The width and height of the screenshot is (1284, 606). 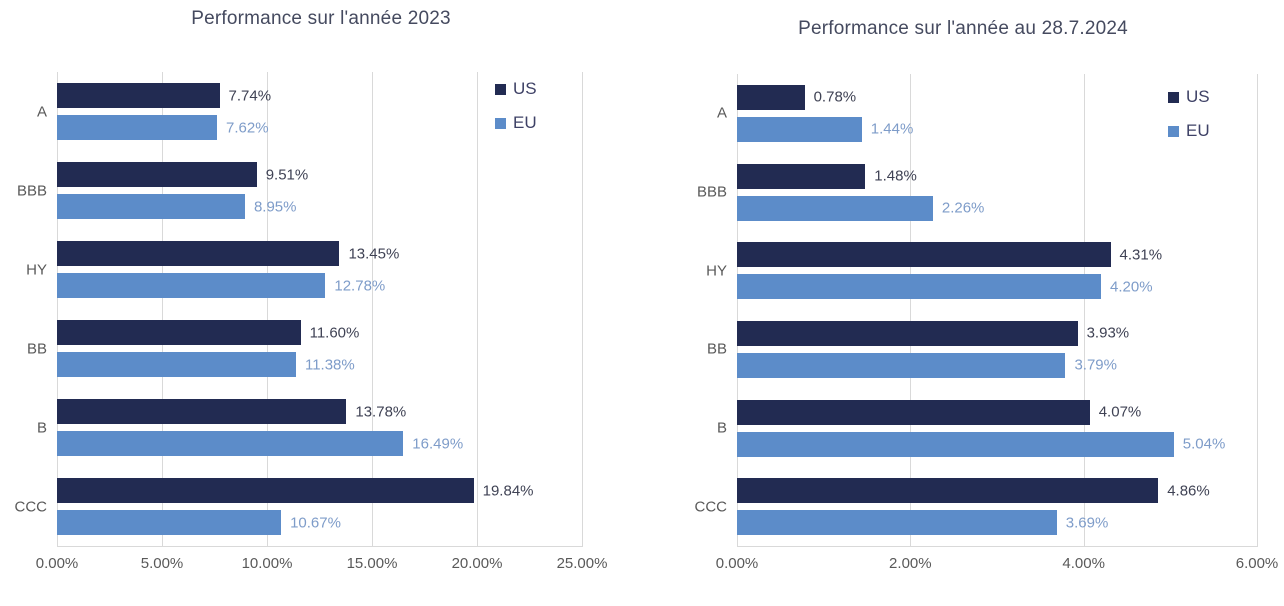 I want to click on chart-title-2023: Performance sur l'année 2023, so click(x=321, y=18).